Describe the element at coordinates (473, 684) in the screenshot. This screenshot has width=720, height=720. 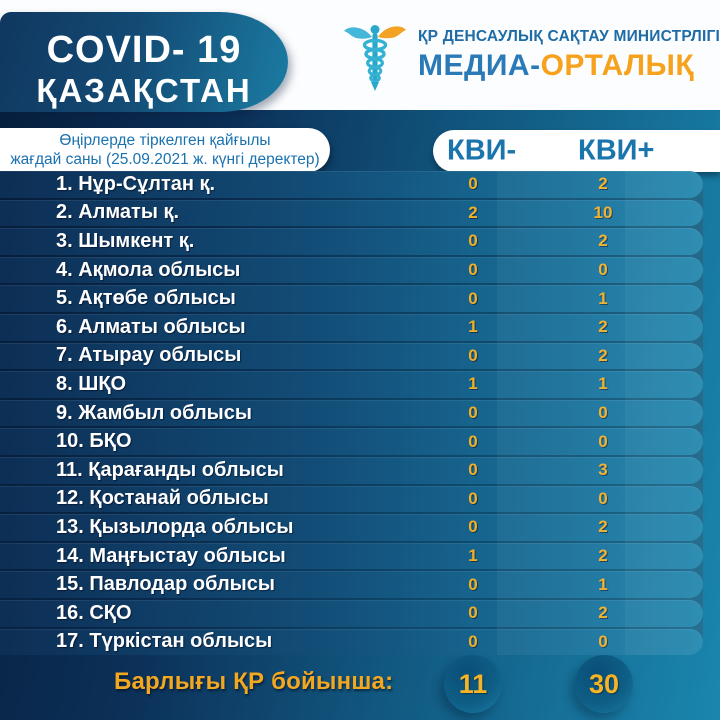
I see `total-kvi-minus-badge: 11` at that location.